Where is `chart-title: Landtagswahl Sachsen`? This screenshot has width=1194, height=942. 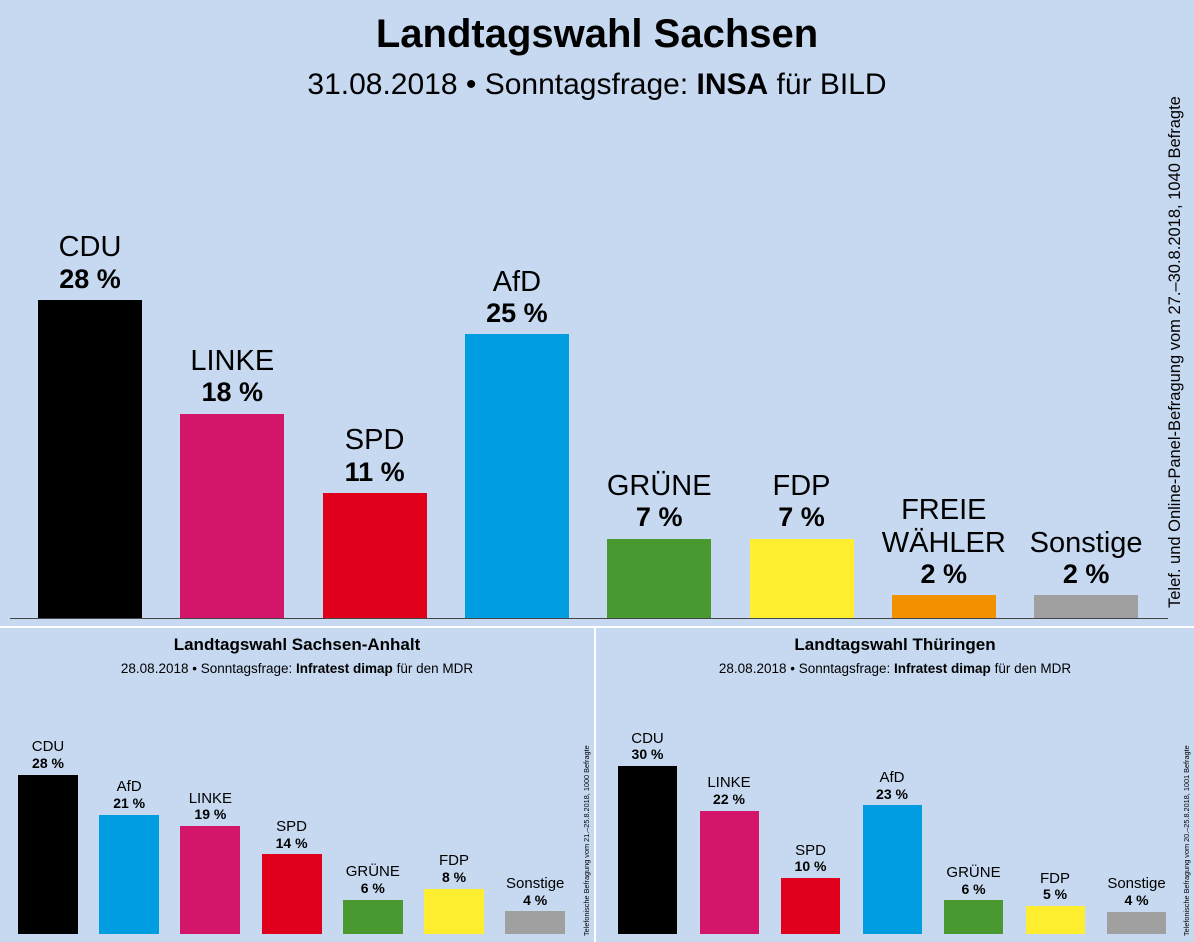
chart-title: Landtagswahl Sachsen is located at coordinates (597, 34).